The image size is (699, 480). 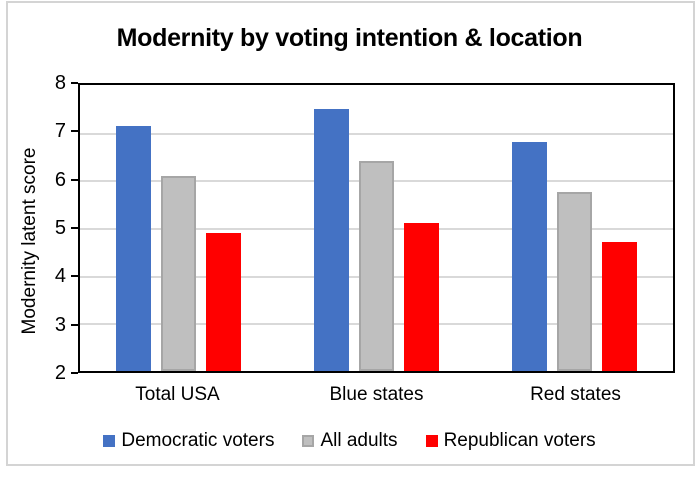 I want to click on legend-item-democratic-voters: Democratic voters, so click(x=188, y=441).